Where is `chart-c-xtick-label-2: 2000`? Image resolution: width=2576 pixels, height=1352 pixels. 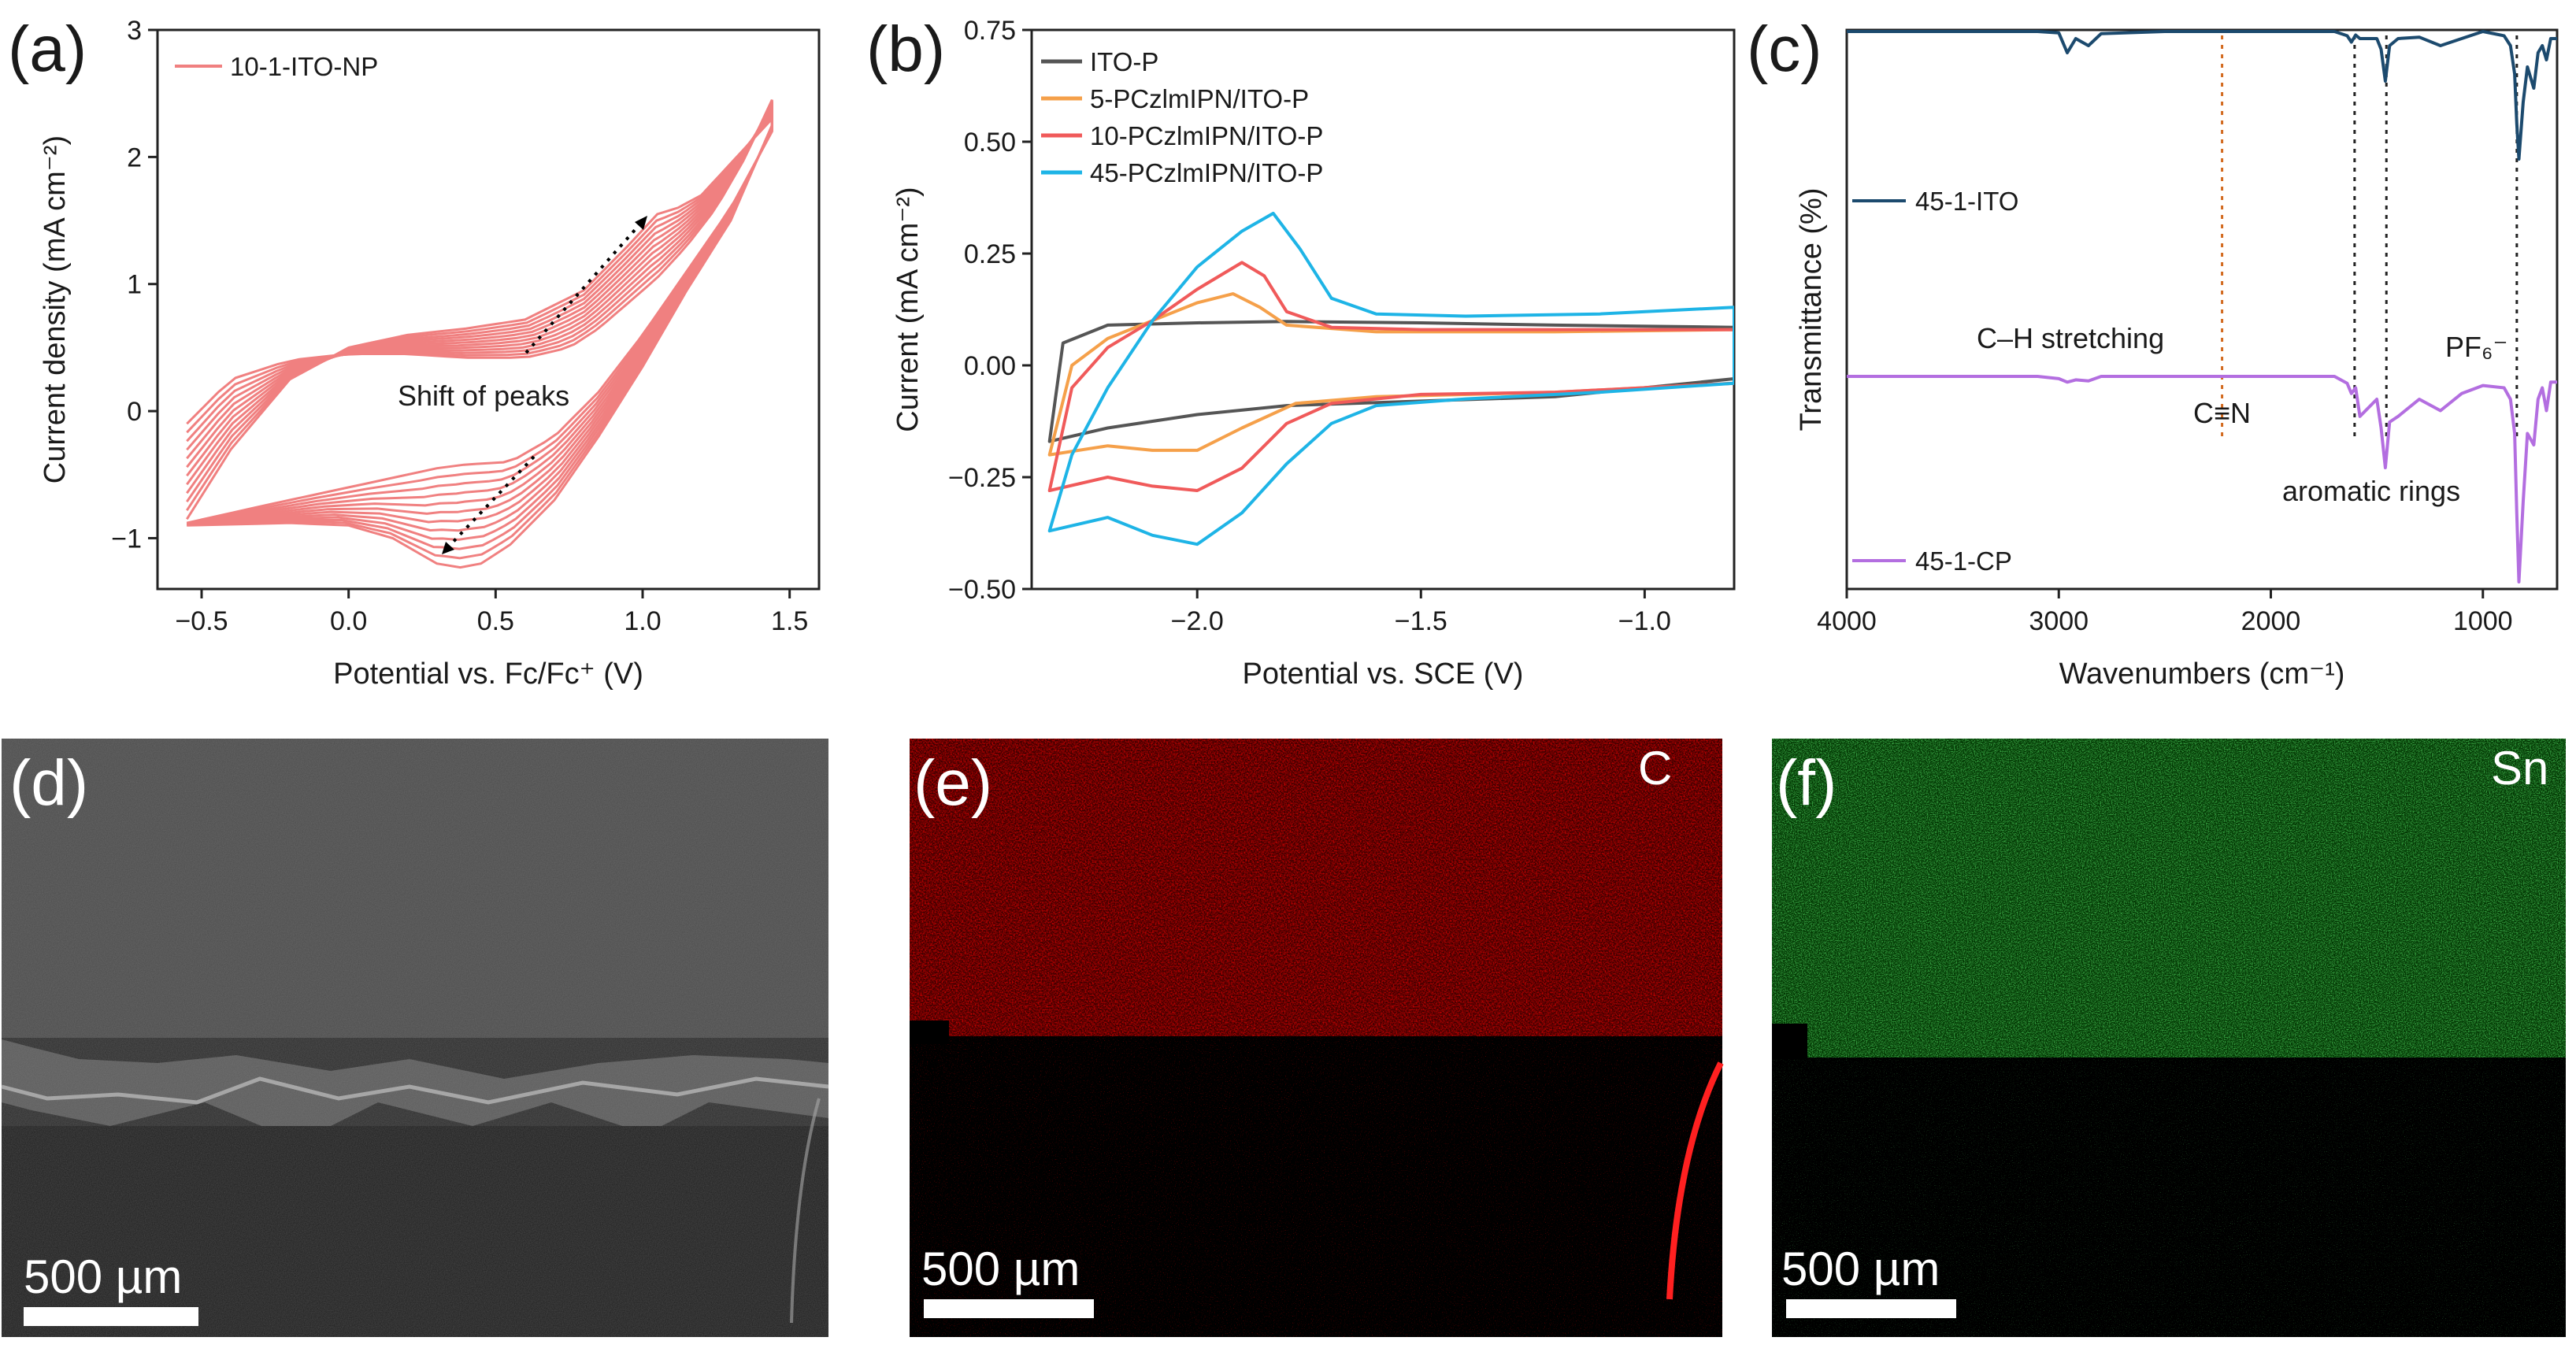 chart-c-xtick-label-2: 2000 is located at coordinates (2271, 621).